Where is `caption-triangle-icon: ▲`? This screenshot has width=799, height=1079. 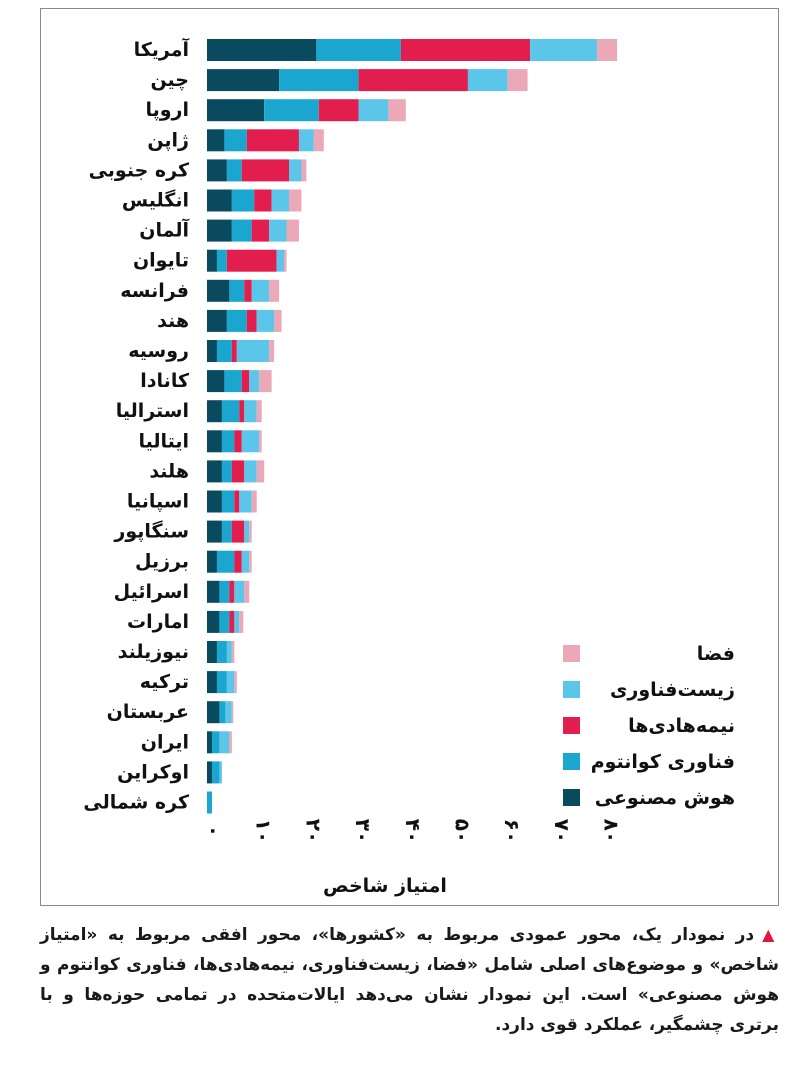 caption-triangle-icon: ▲ is located at coordinates (770, 934).